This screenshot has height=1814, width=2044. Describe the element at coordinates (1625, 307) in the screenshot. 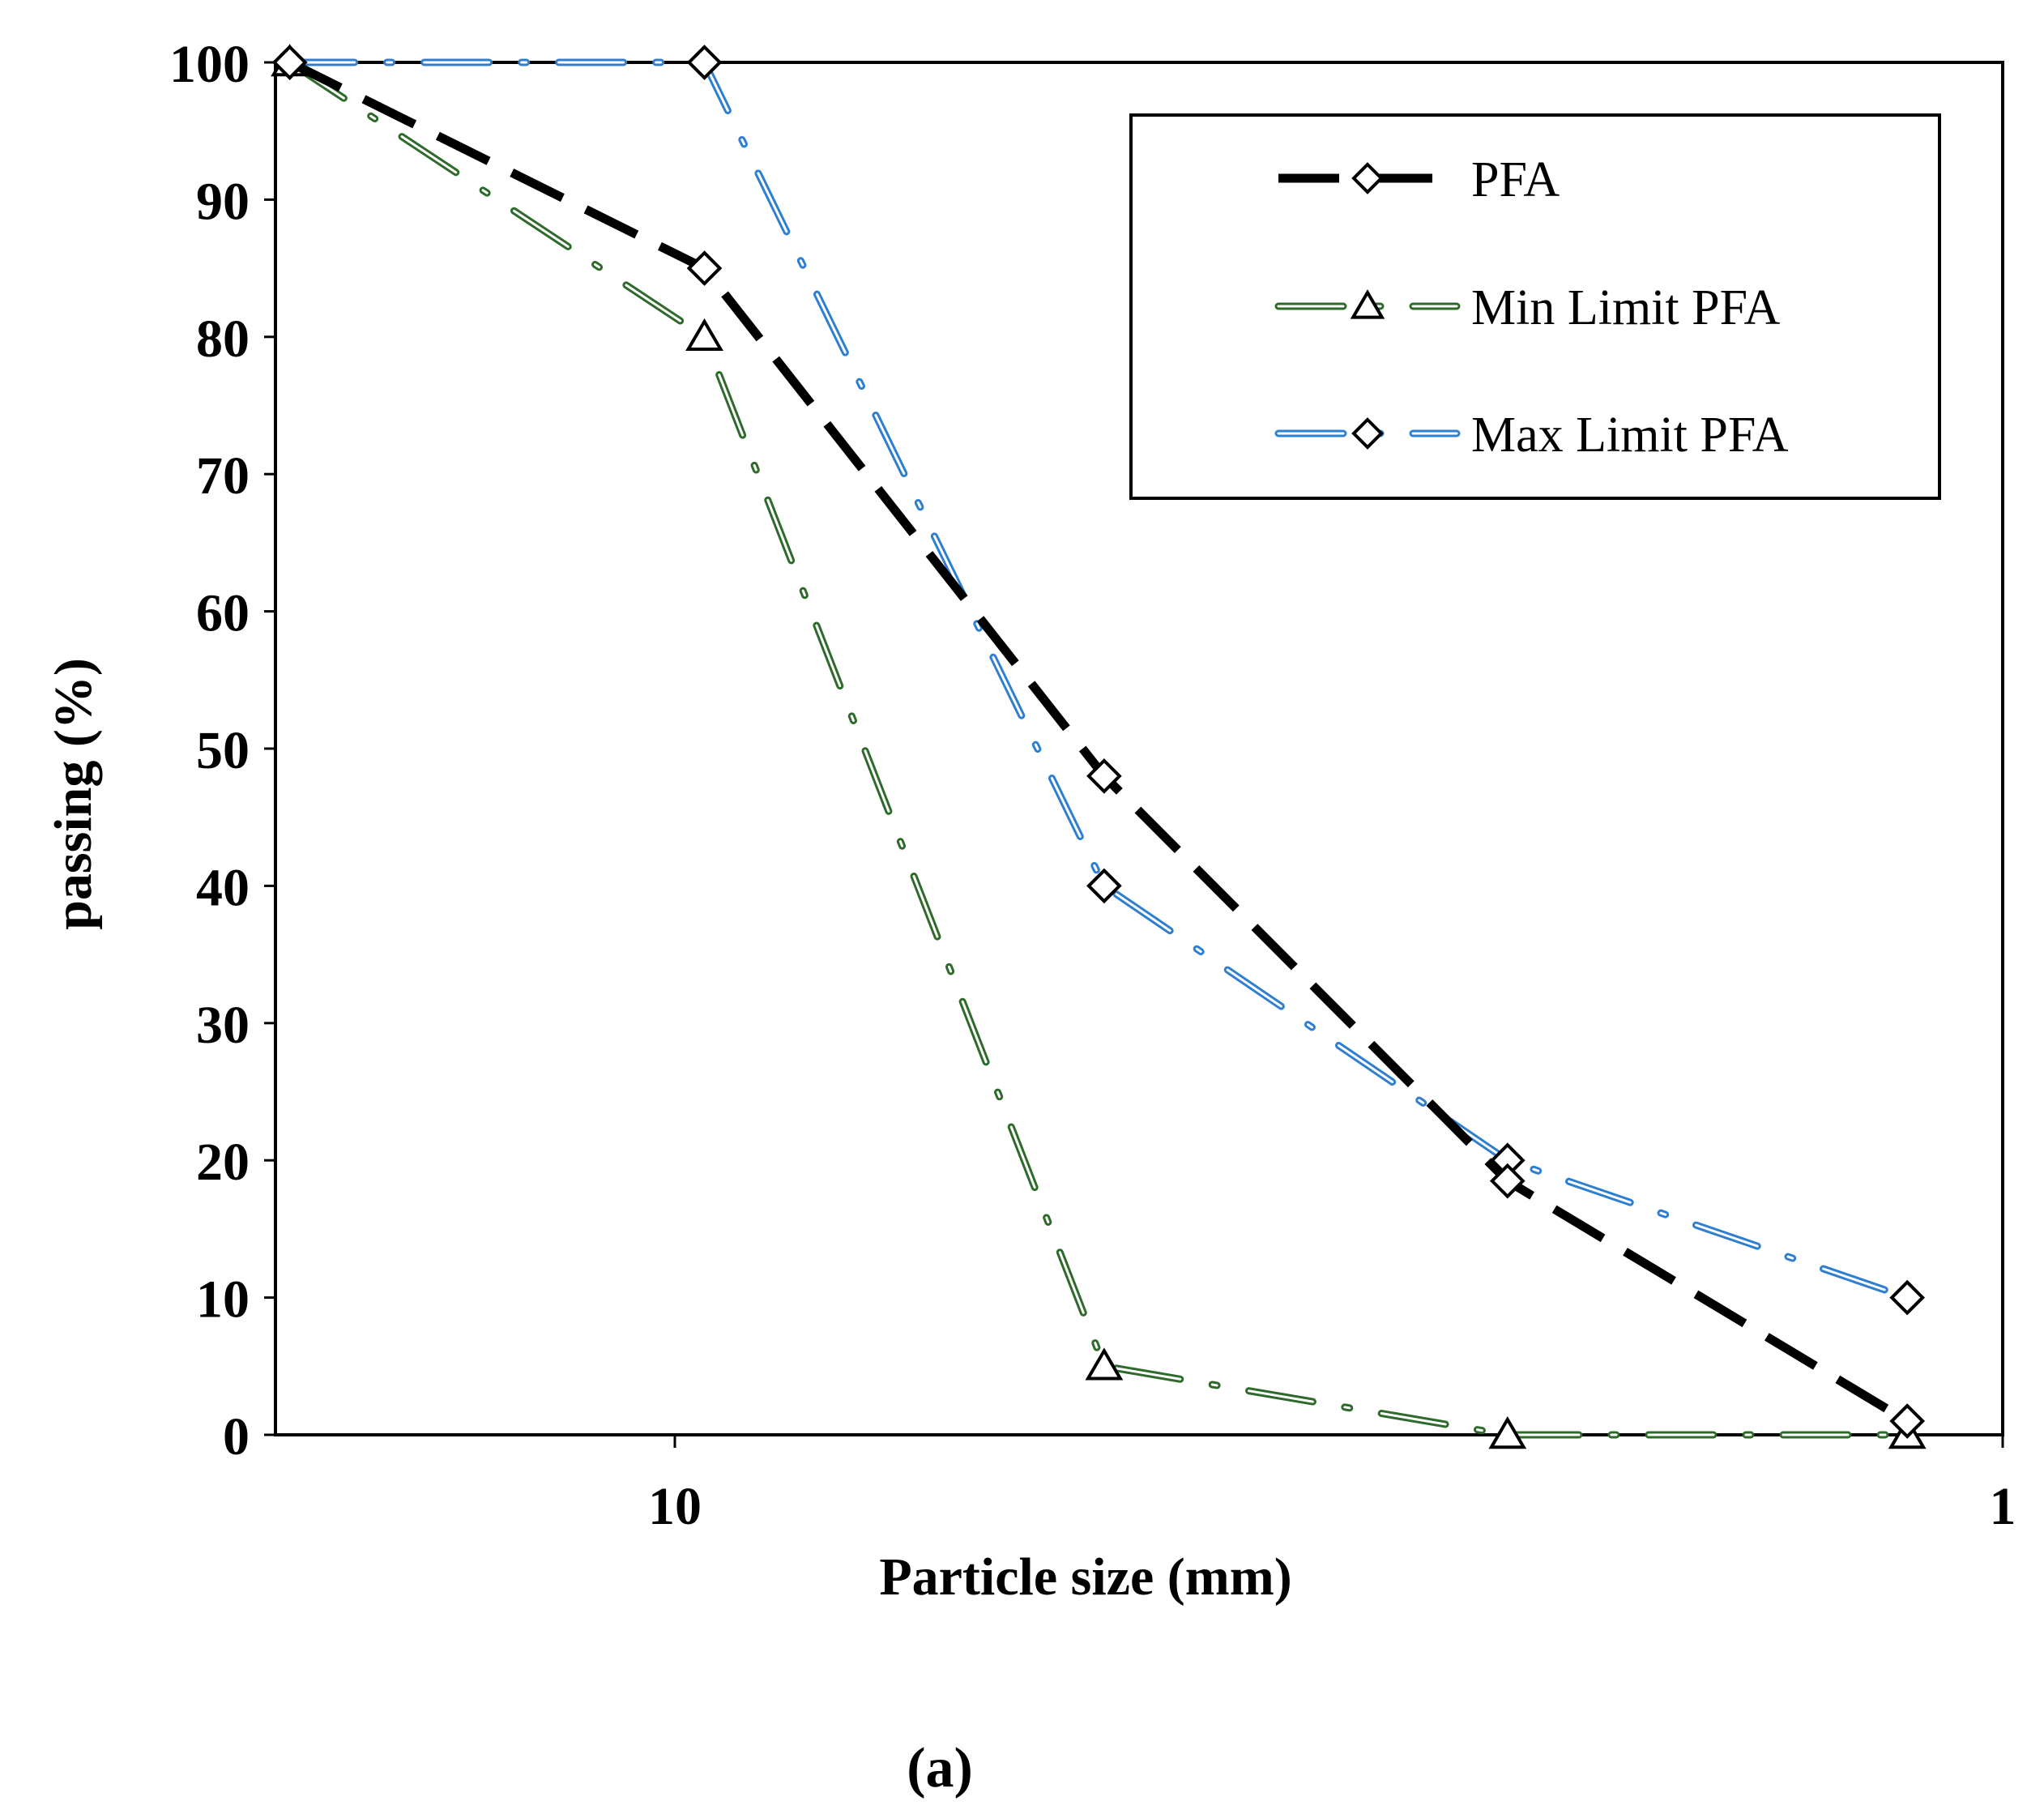

I see `legend-label: Min Limit PFA` at that location.